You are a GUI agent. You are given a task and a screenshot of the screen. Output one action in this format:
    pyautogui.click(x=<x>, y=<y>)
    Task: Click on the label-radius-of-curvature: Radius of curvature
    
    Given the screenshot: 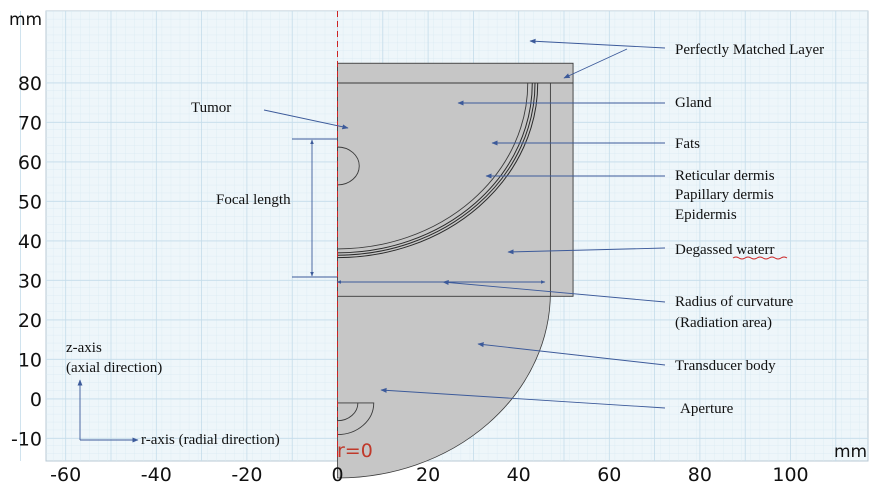 What is the action you would take?
    pyautogui.click(x=734, y=302)
    